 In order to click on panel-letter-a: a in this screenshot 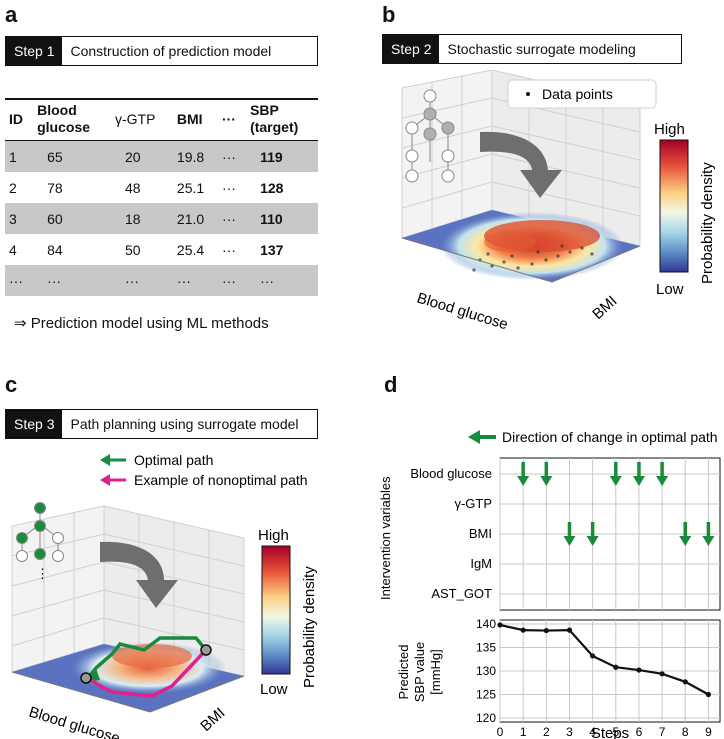, I will do `click(11, 14)`.